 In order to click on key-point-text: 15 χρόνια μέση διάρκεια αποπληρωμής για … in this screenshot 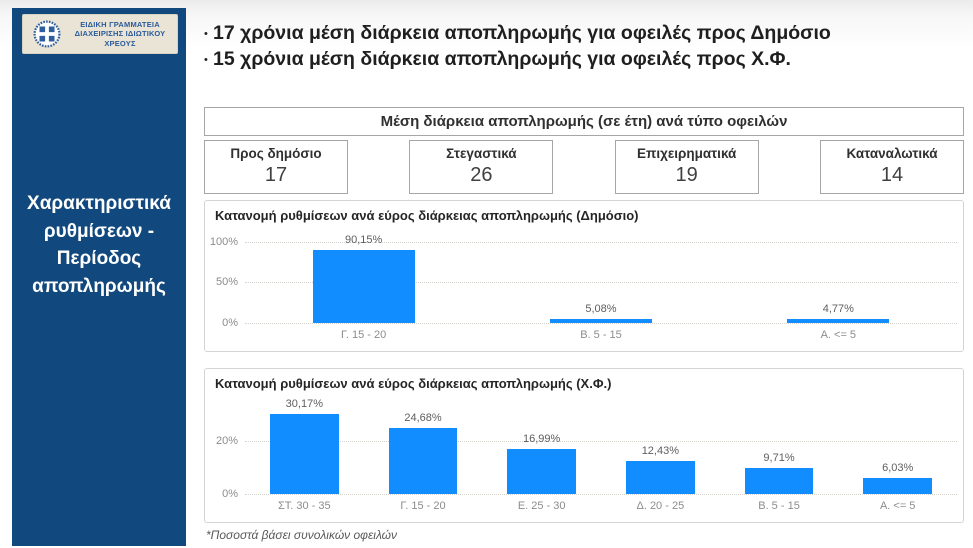, I will do `click(502, 59)`.